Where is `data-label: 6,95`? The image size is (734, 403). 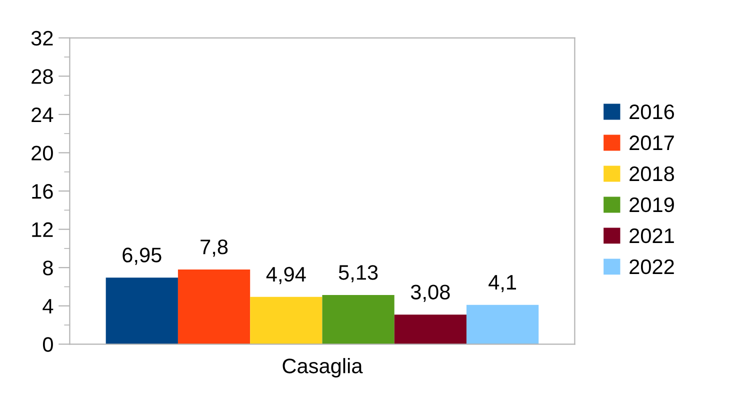
data-label: 6,95 is located at coordinates (142, 256).